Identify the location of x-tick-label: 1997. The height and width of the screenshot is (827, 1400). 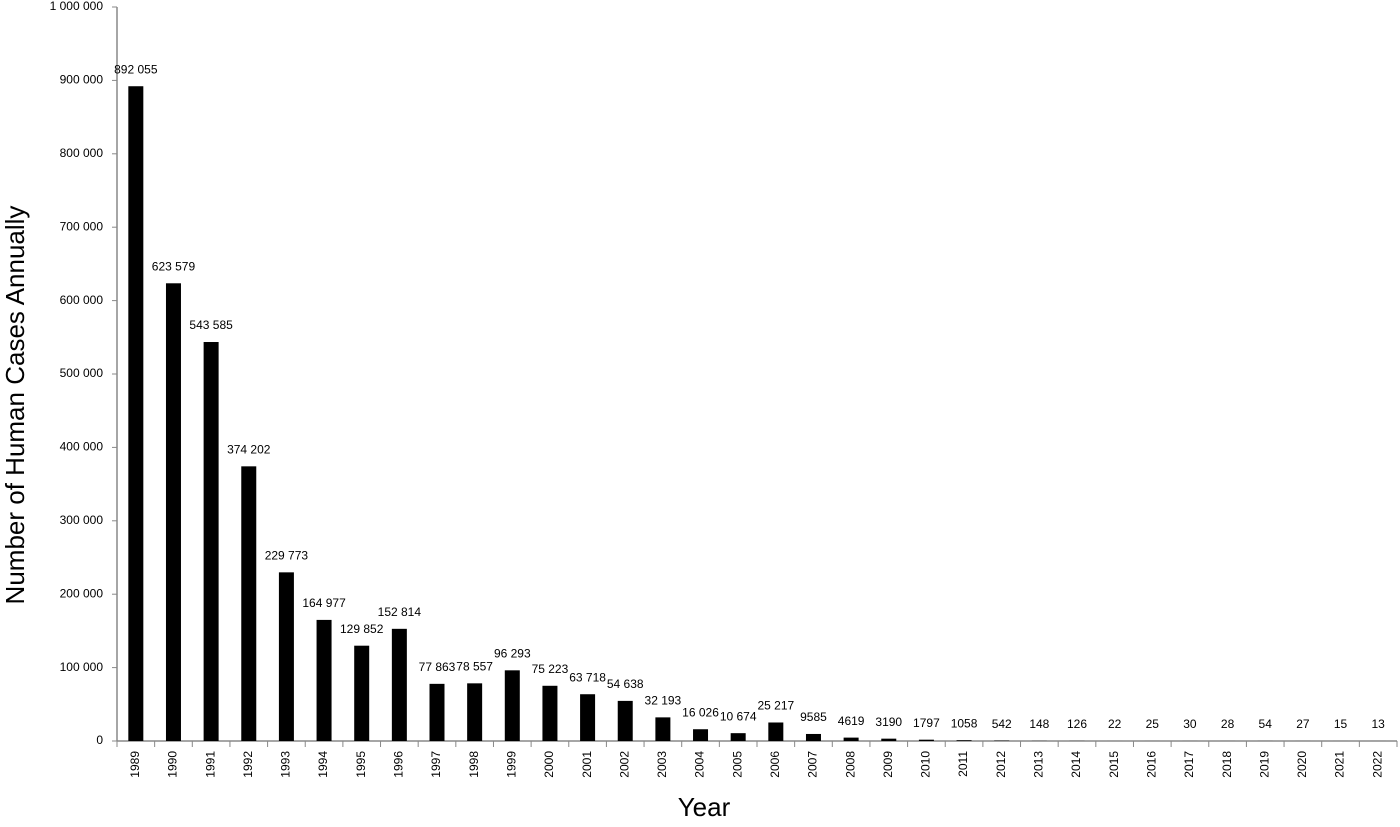
(436, 764).